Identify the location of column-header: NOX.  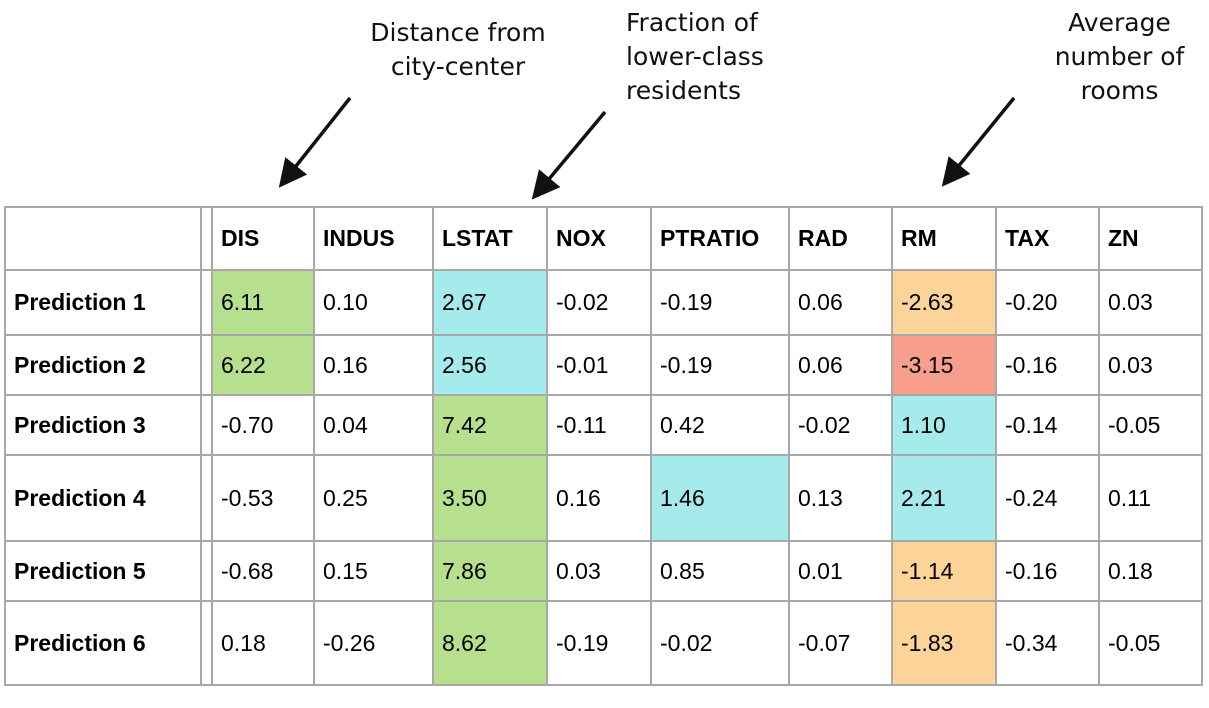
(599, 238).